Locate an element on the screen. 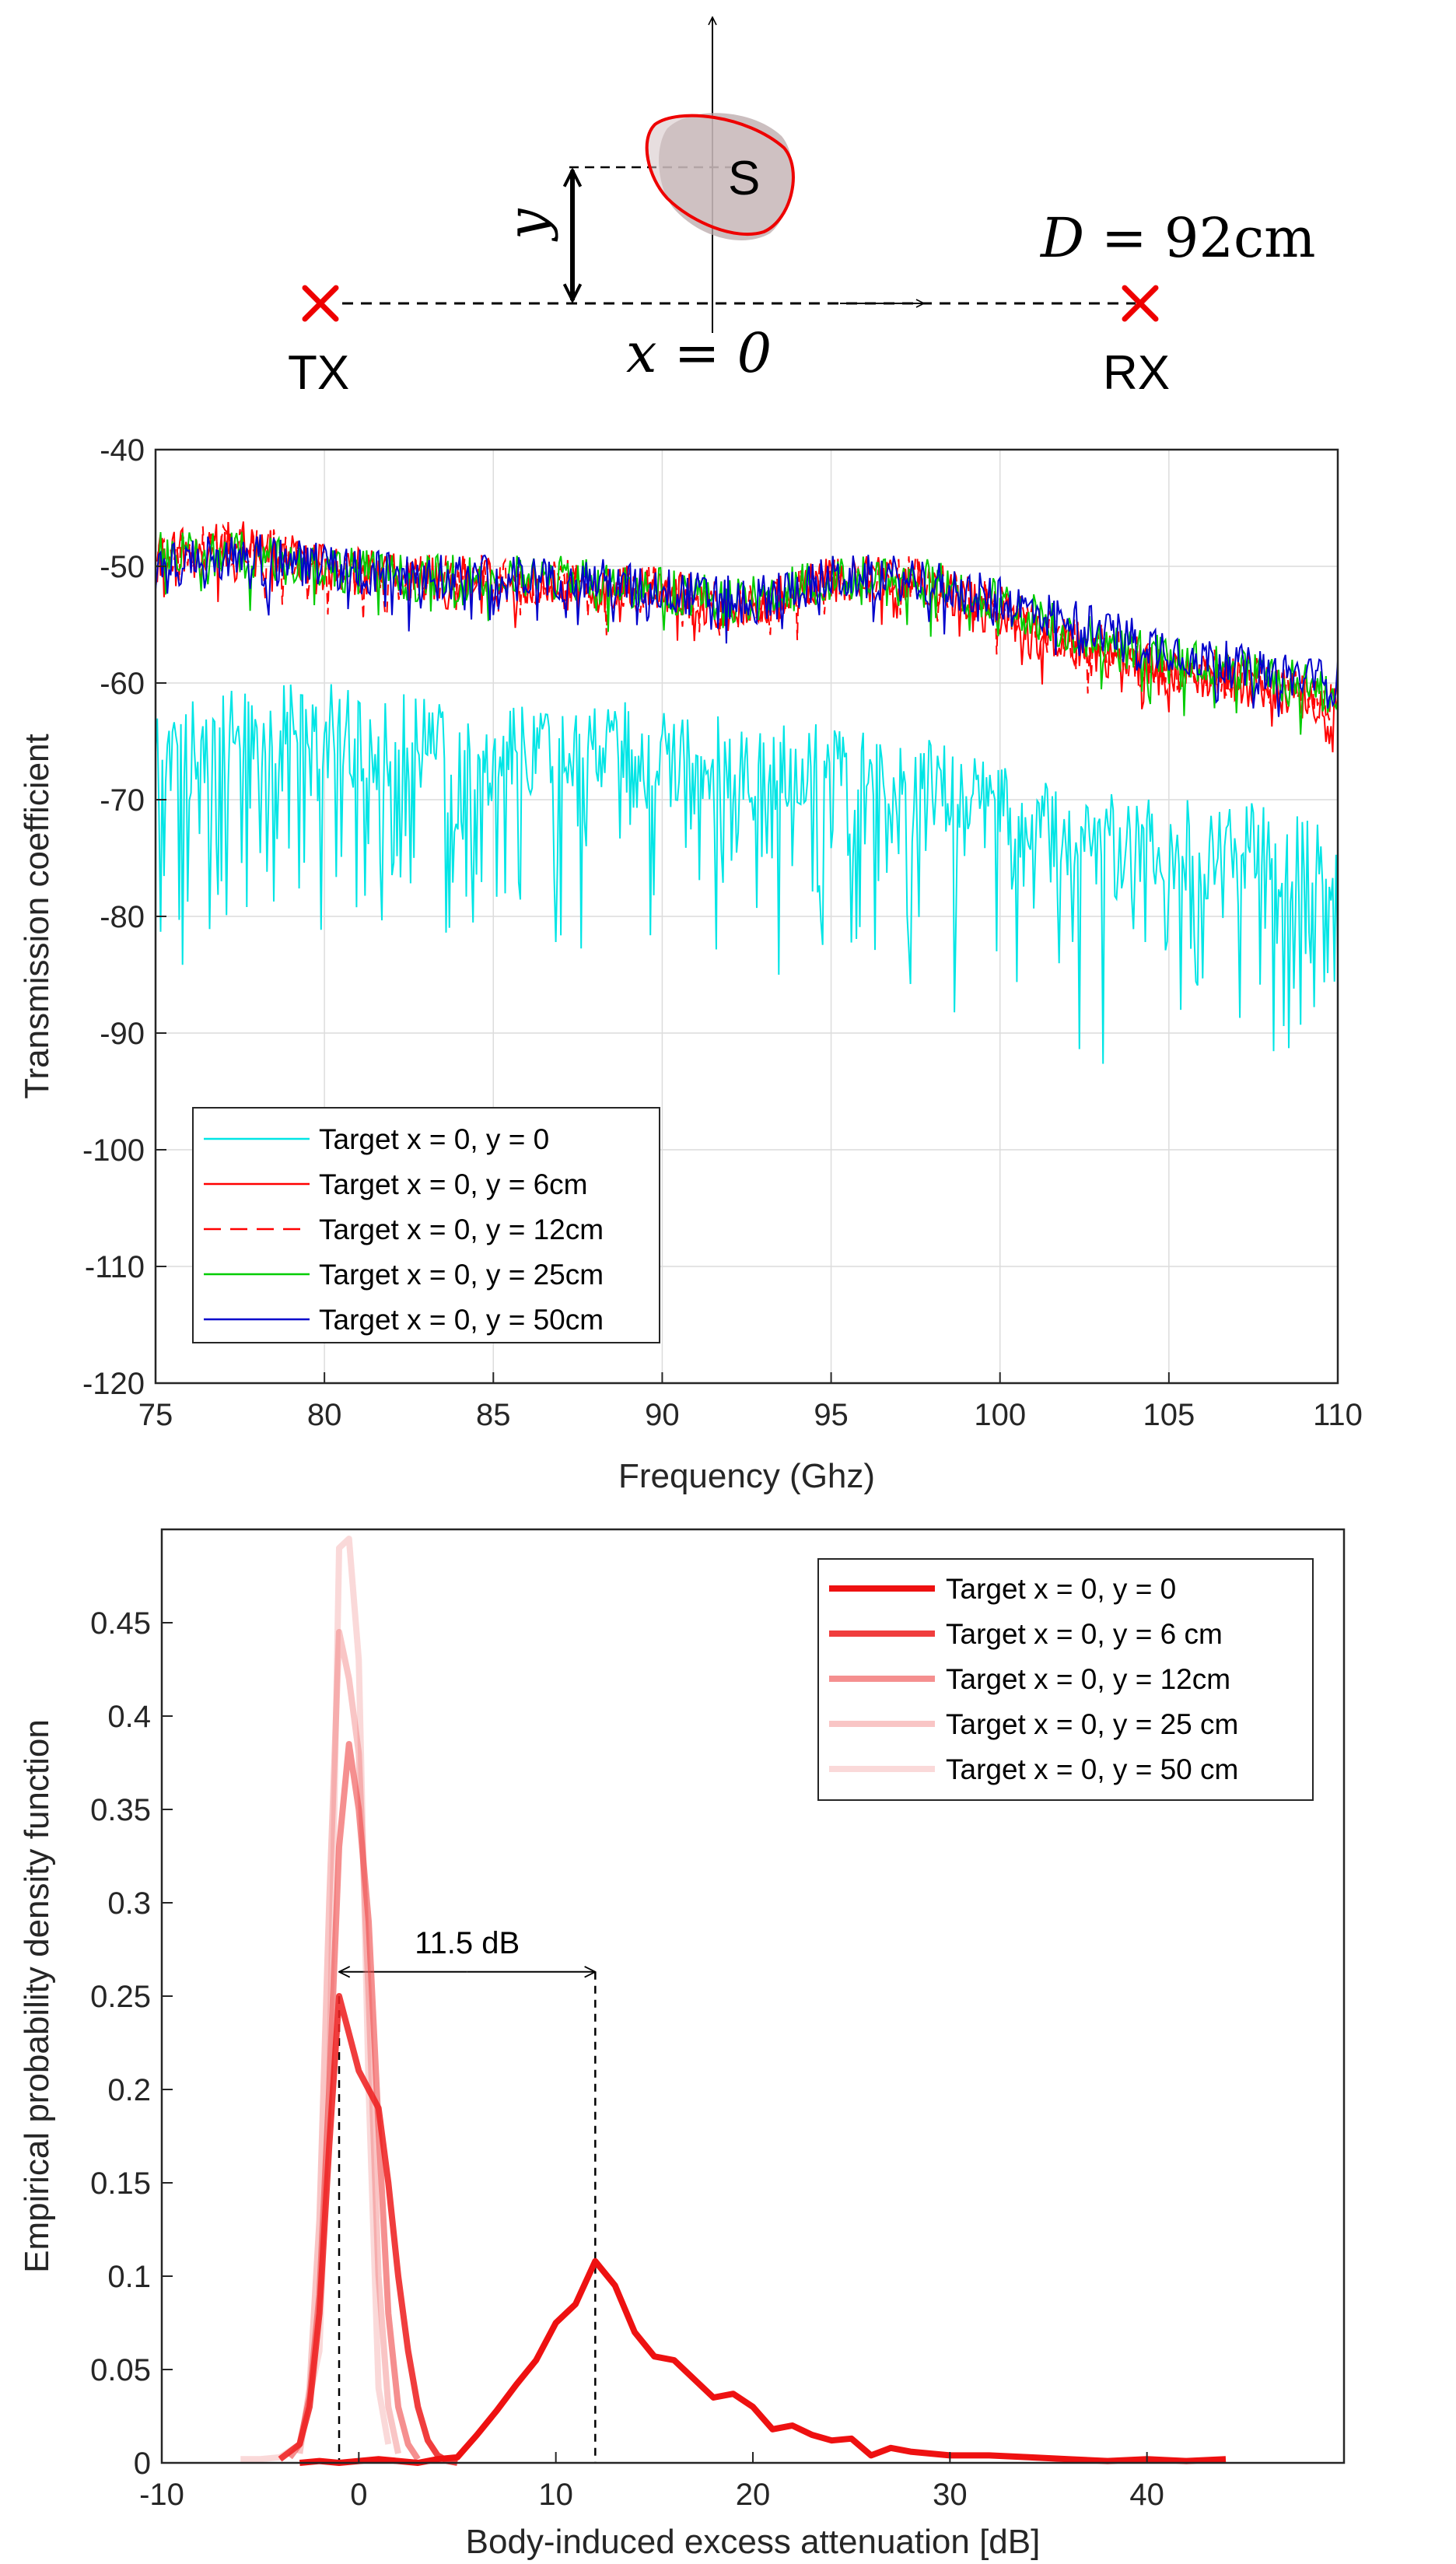 The height and width of the screenshot is (2564, 1456). c1-legend-label: Target x = 0, y = 0 is located at coordinates (434, 1139).